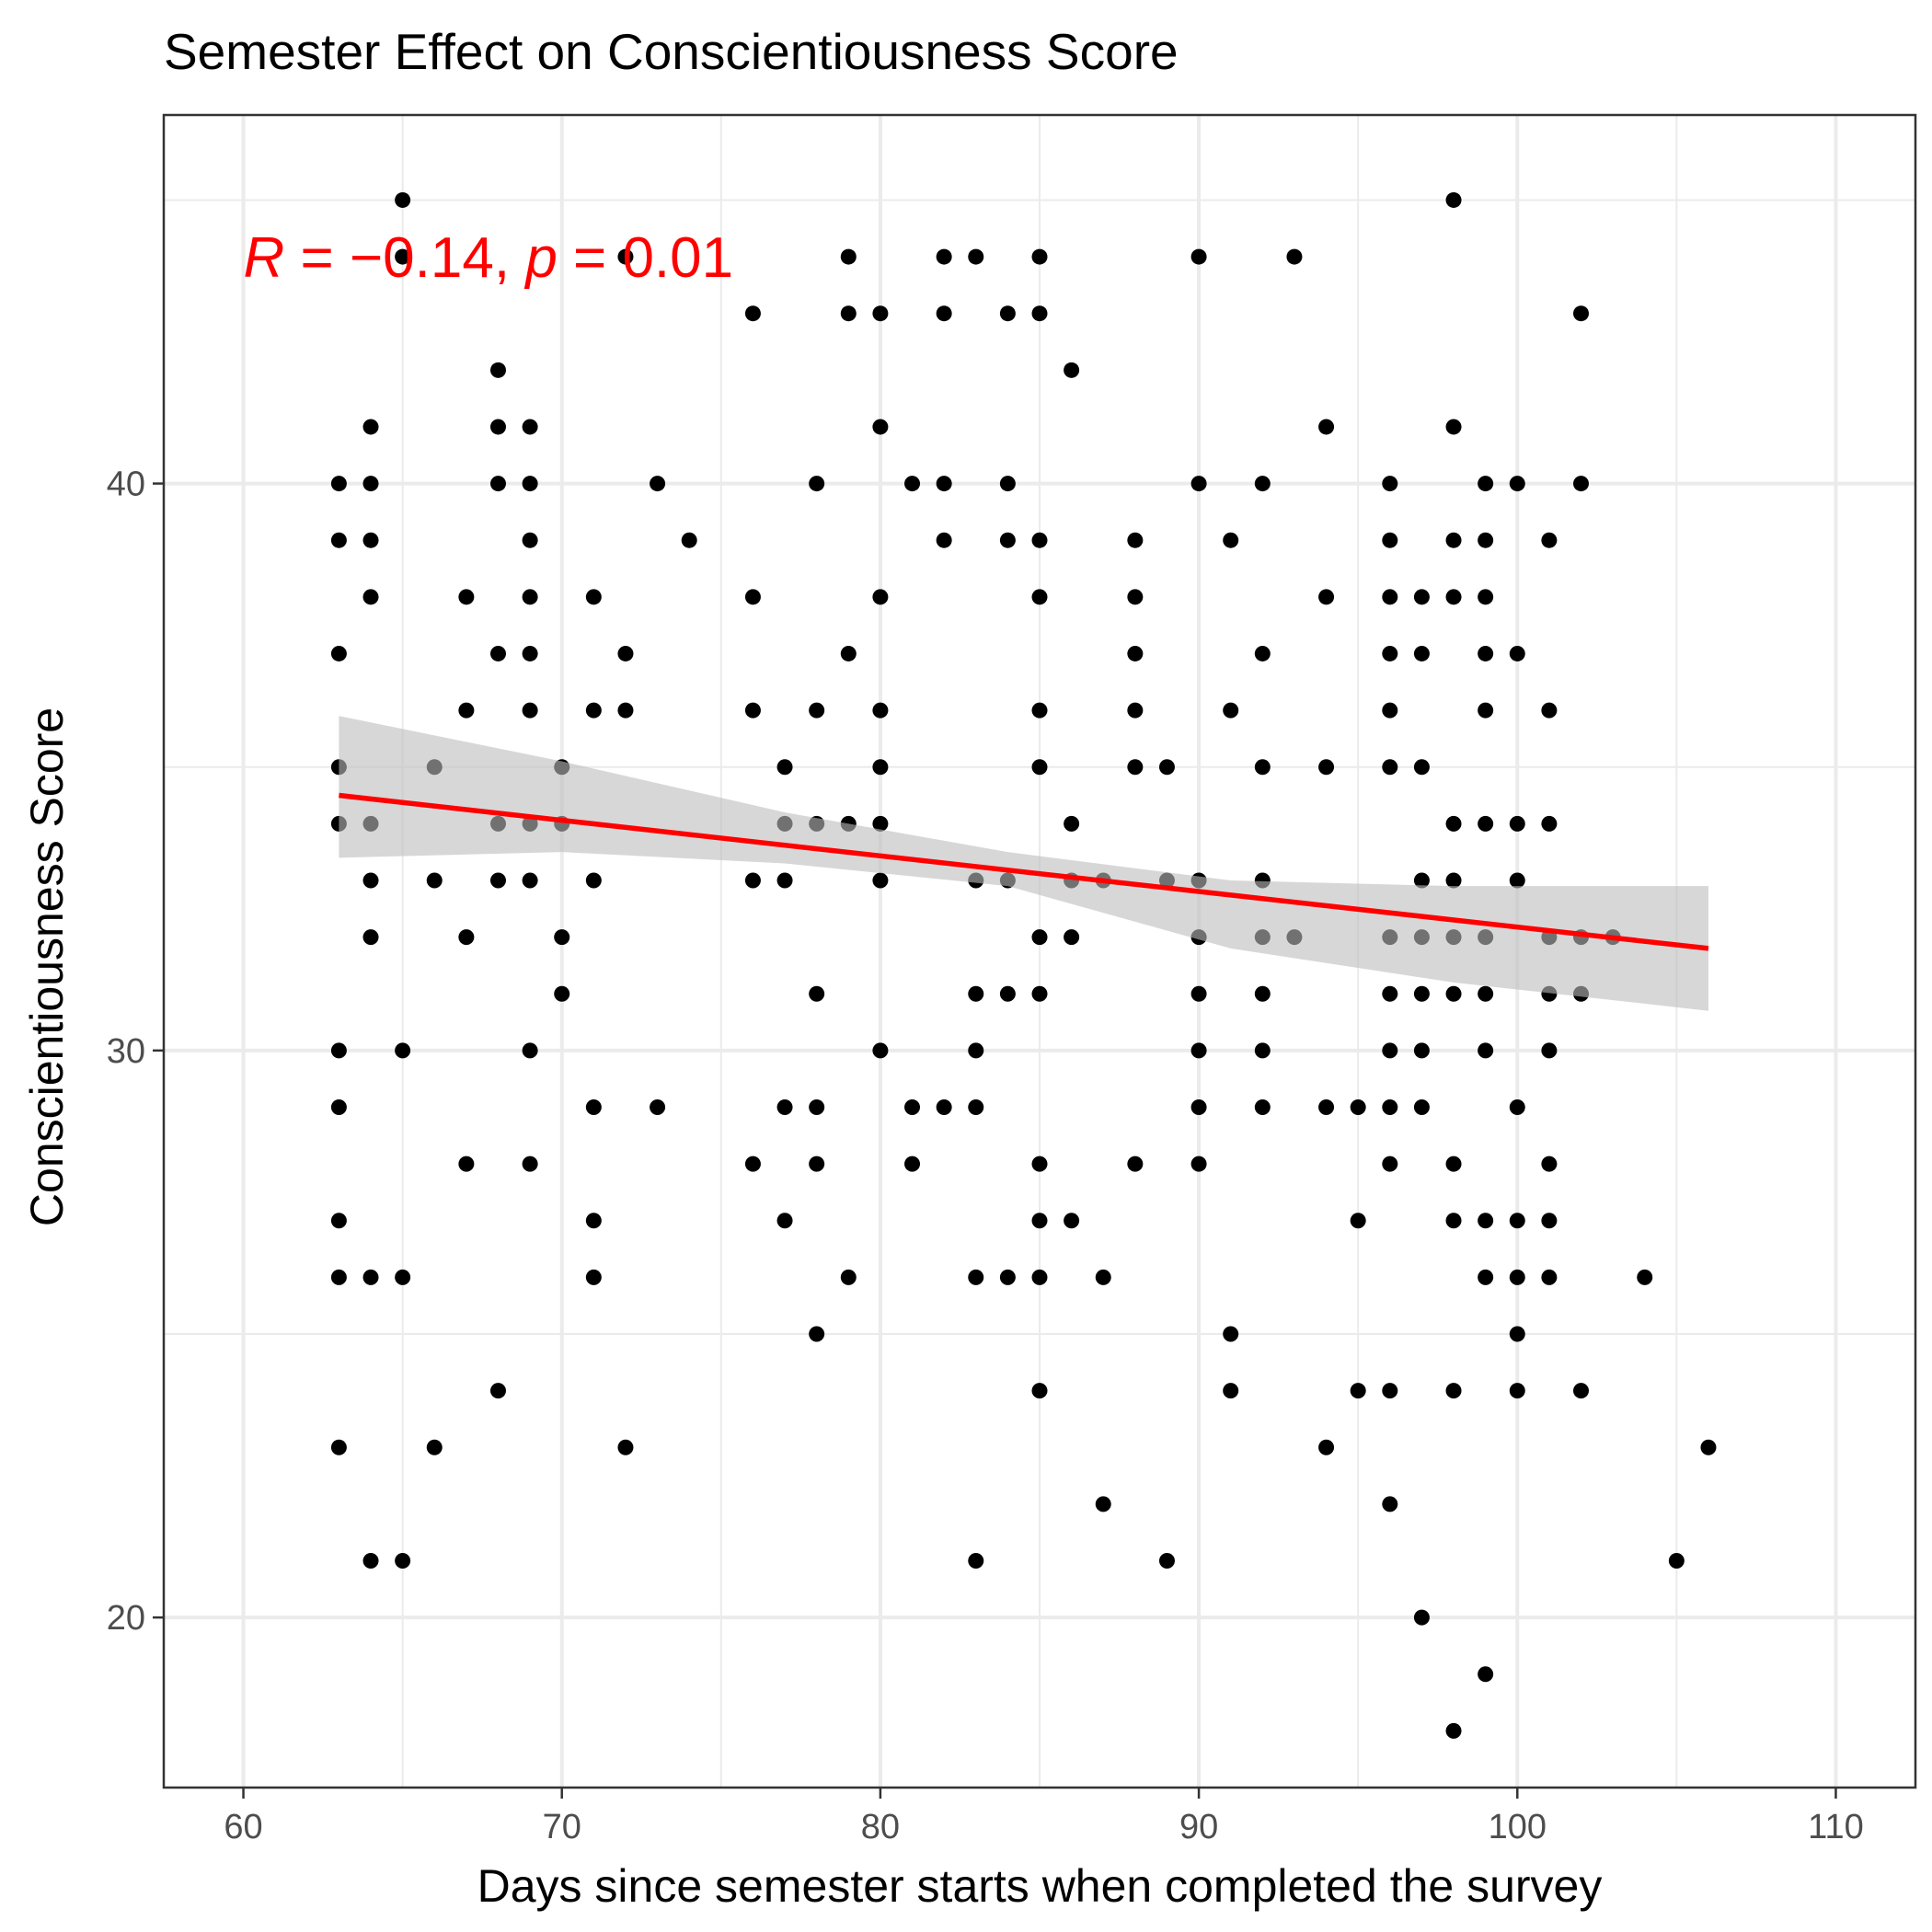 This screenshot has height=1932, width=1932. Describe the element at coordinates (540, 258) in the screenshot. I see `annotation-p-symbol: p` at that location.